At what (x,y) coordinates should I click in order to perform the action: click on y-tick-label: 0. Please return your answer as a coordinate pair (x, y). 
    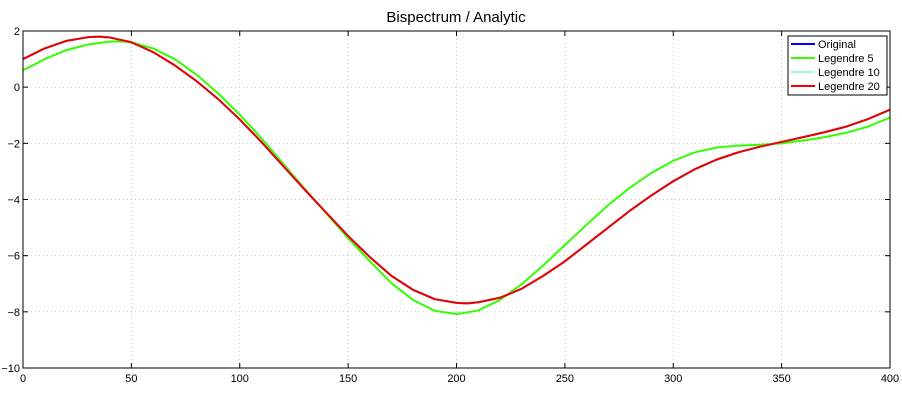
    Looking at the image, I should click on (17, 88).